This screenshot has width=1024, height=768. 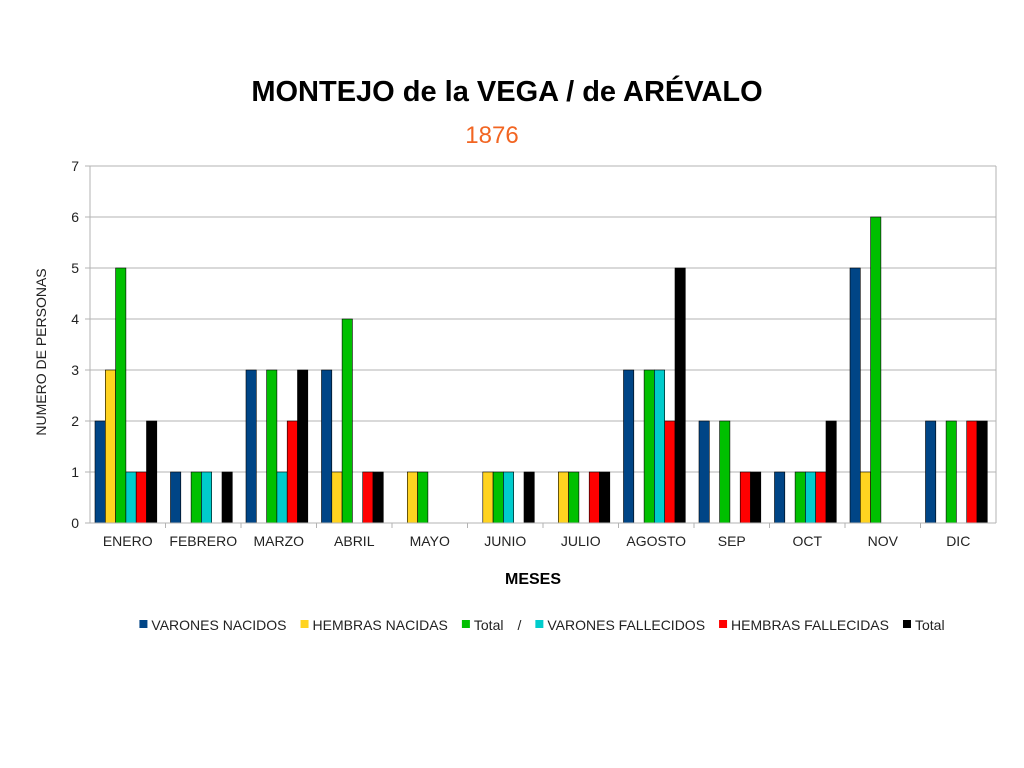 What do you see at coordinates (218, 625) in the screenshot?
I see `legend-label: VARONES NACIDOS` at bounding box center [218, 625].